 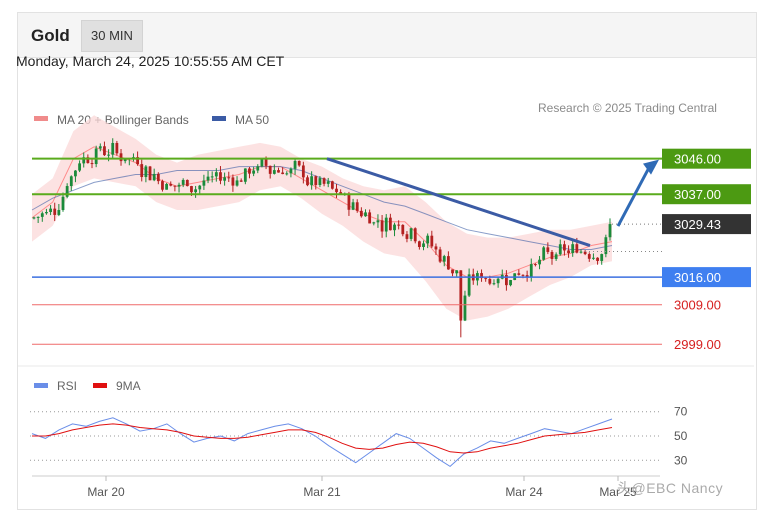 What do you see at coordinates (322, 208) in the screenshot?
I see `ma50-line` at bounding box center [322, 208].